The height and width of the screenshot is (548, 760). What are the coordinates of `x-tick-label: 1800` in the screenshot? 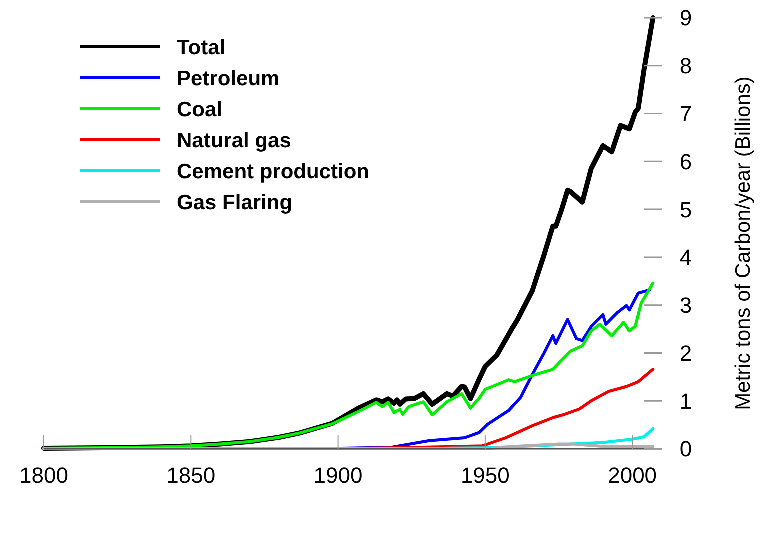 It's located at (44, 475).